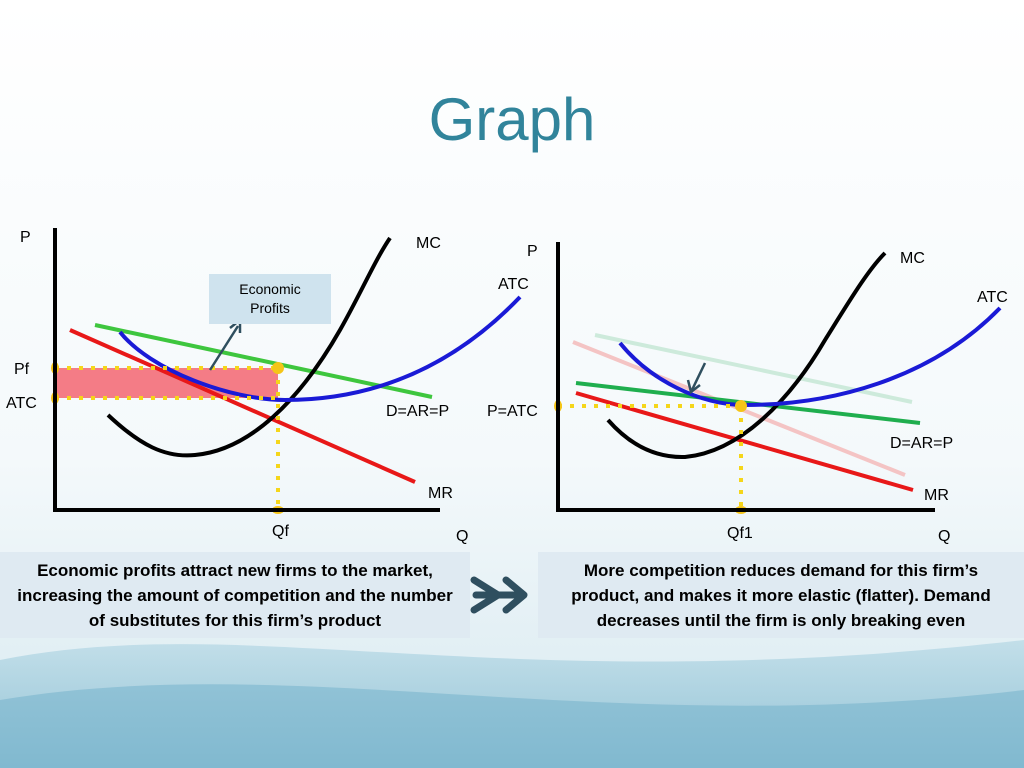 The image size is (1024, 768). I want to click on atc-curve, so click(810, 357).